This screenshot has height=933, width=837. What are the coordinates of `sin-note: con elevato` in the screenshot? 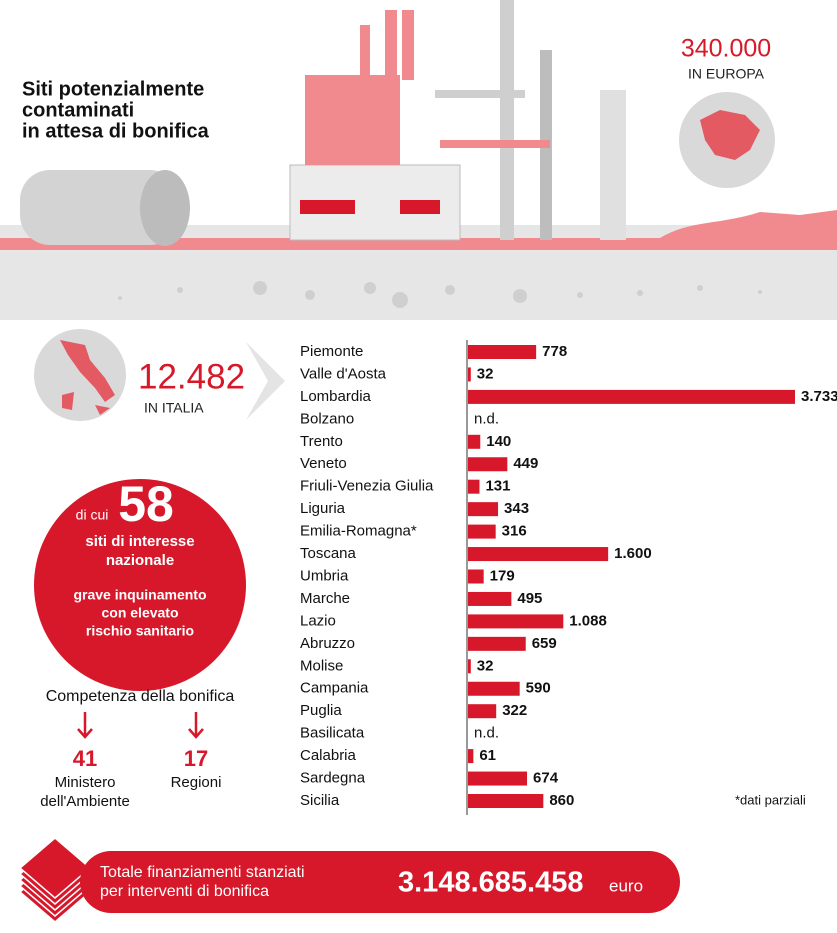 It's located at (139, 613).